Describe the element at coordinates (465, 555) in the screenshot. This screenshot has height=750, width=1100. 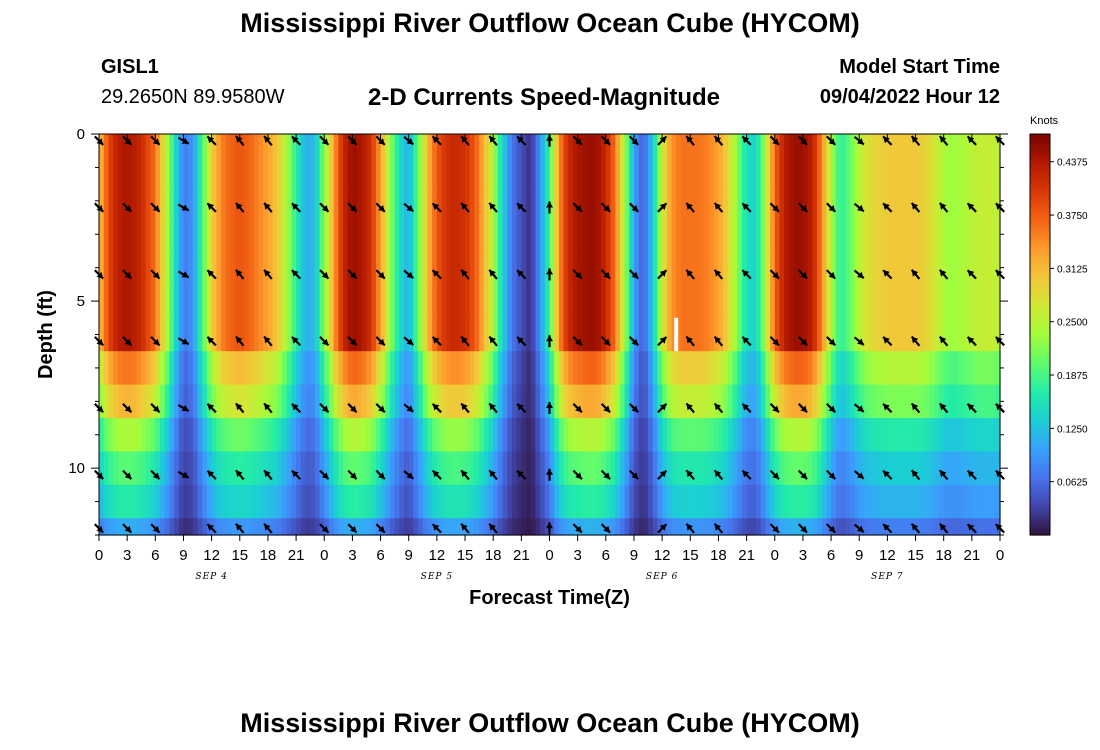
I see `x-tick-label: 15` at that location.